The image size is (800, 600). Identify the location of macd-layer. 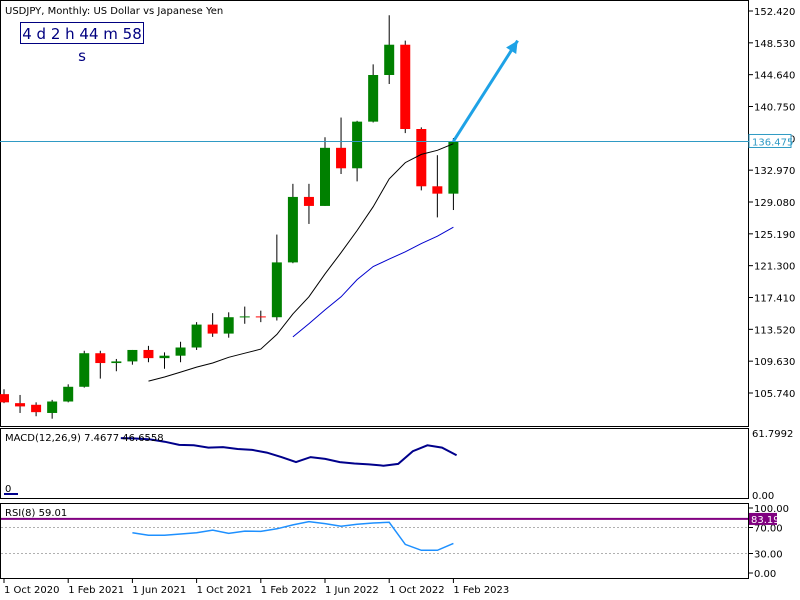
(231, 466).